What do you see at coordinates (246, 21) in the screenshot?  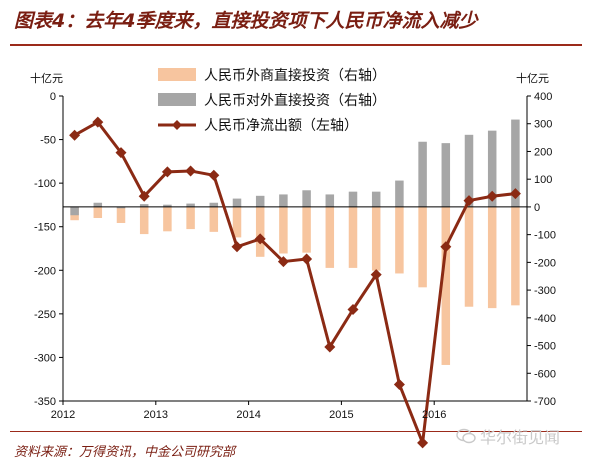 I see `page-title: 图表4：去年4季度来，直接投资项下人民币净流入减少` at bounding box center [246, 21].